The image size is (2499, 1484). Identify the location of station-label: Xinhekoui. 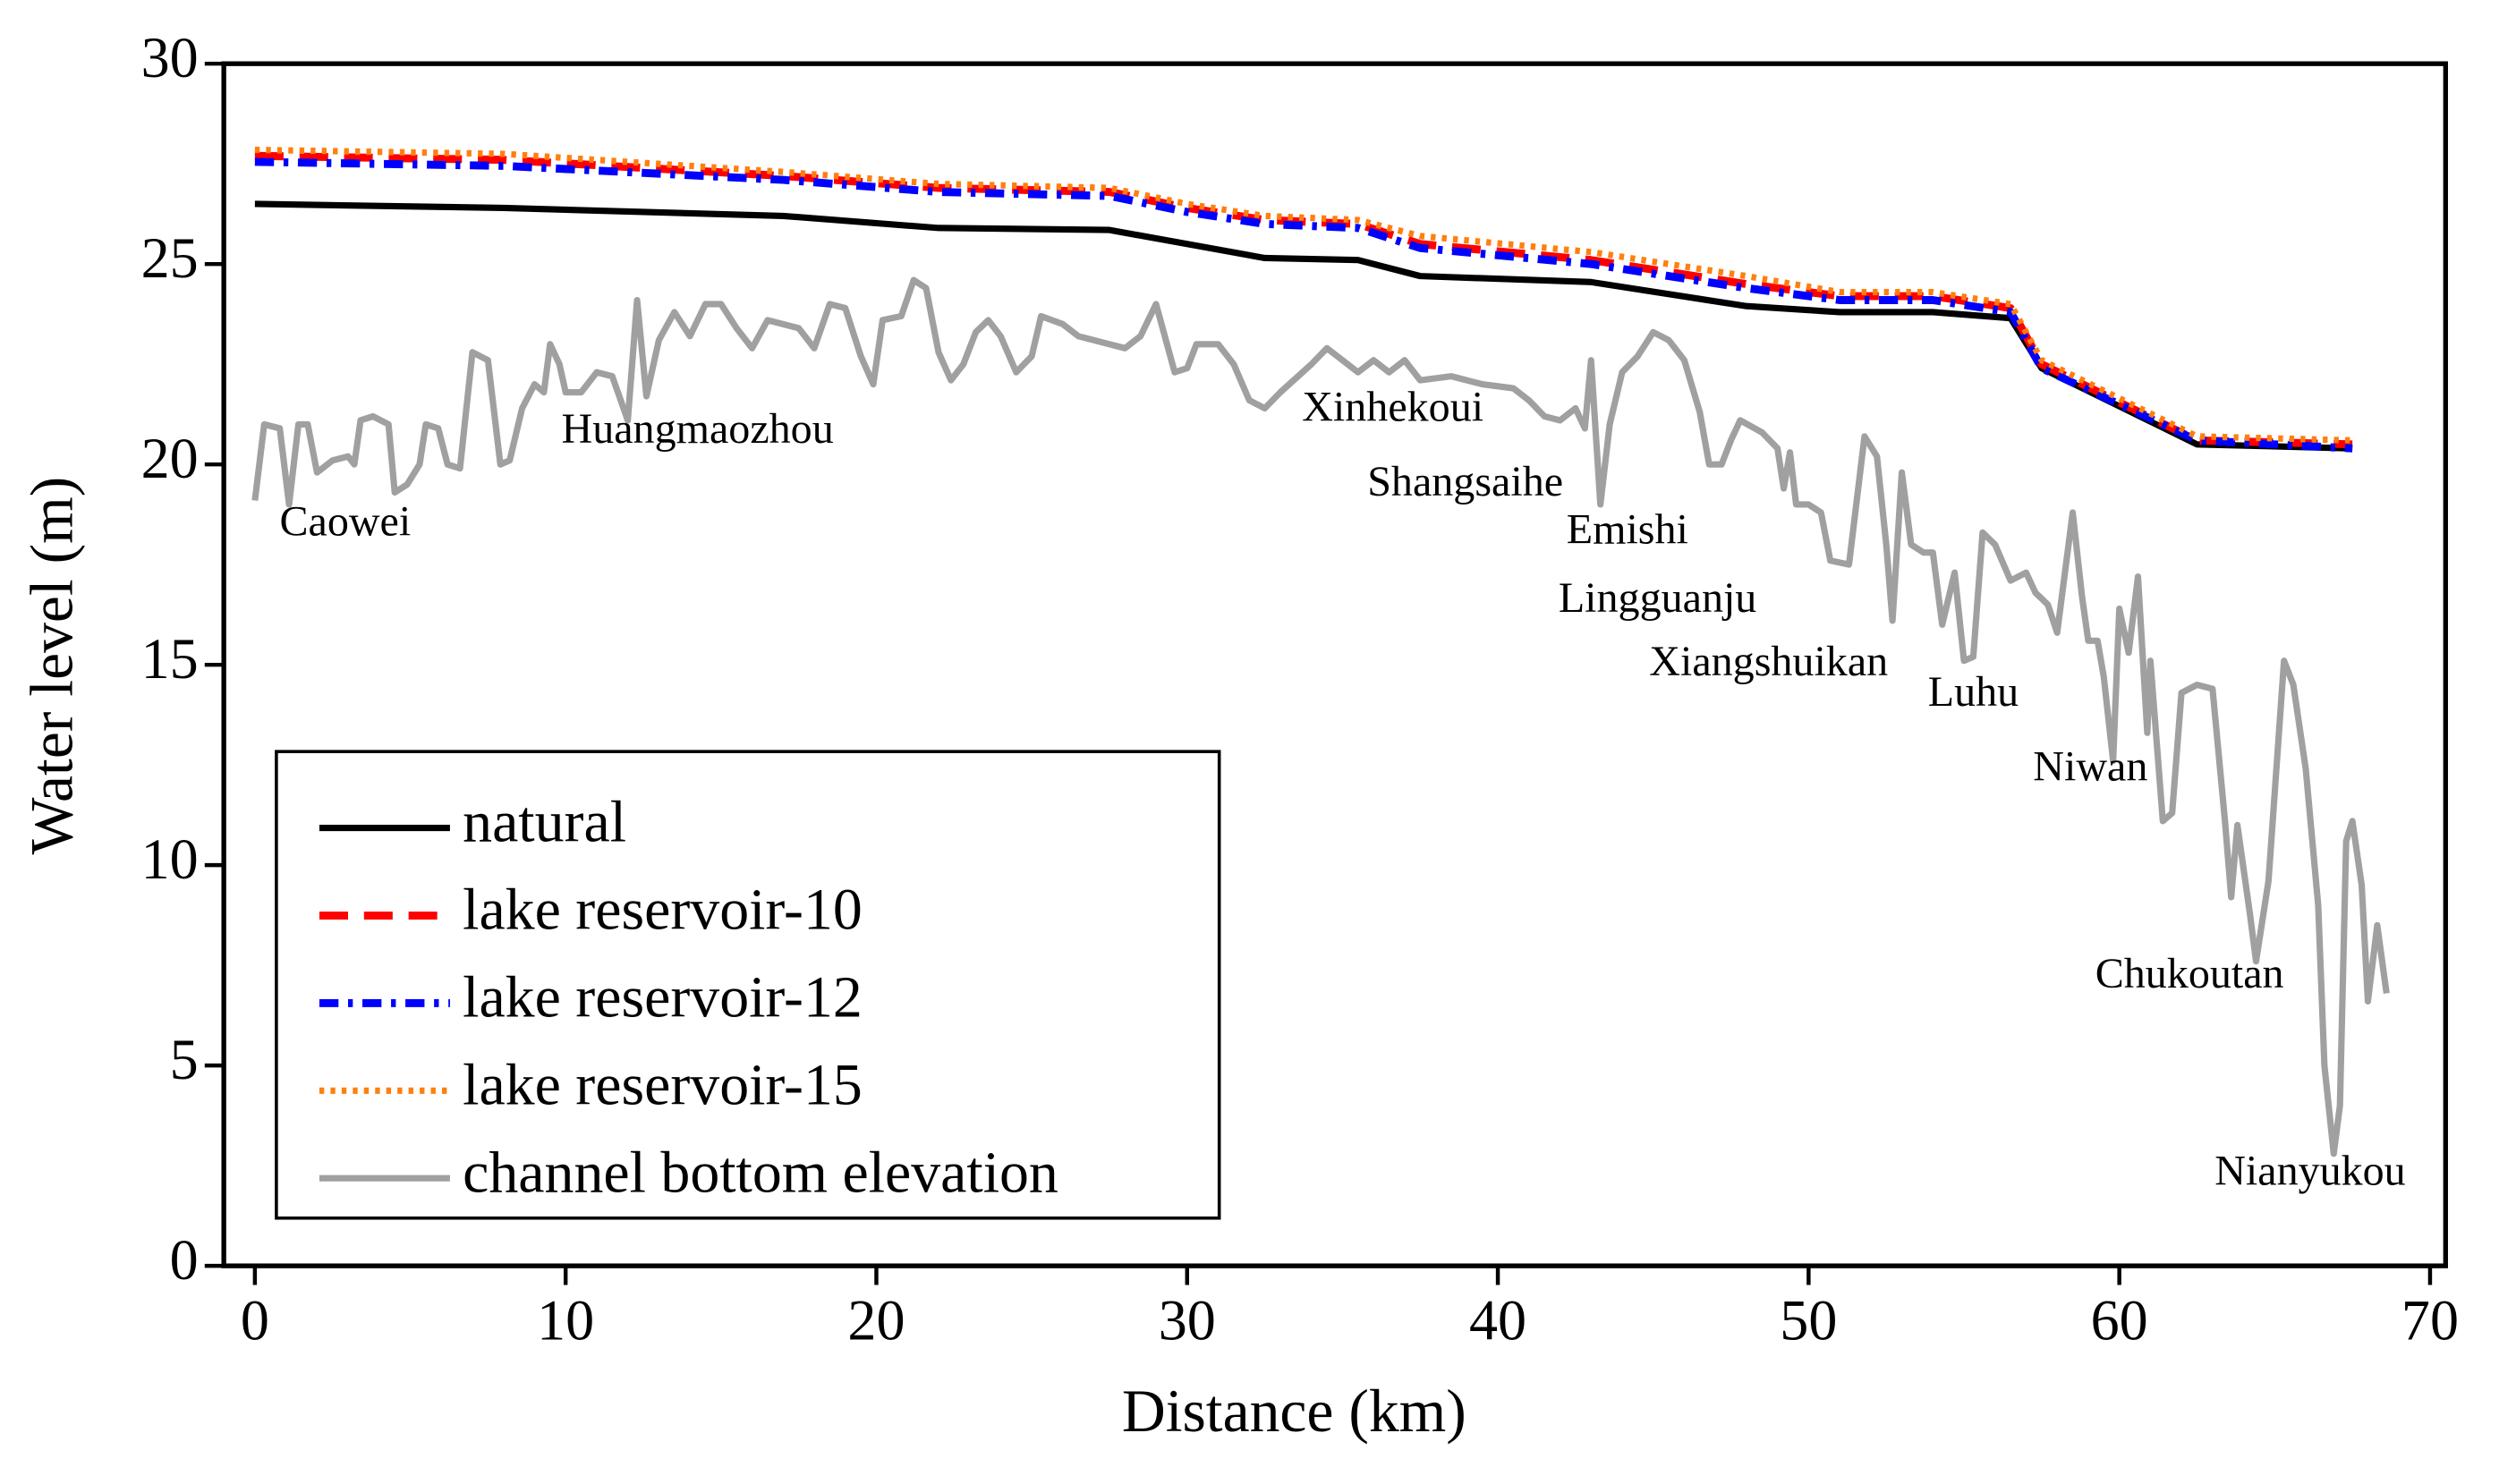
(1392, 406).